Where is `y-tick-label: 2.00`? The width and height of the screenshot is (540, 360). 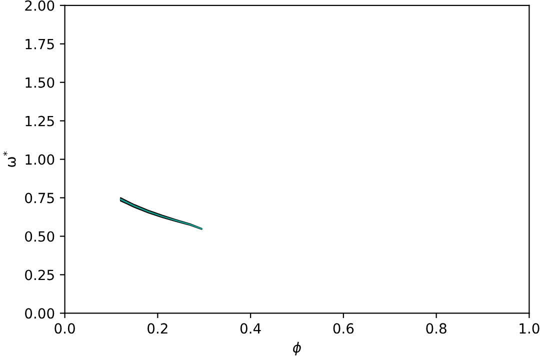 y-tick-label: 2.00 is located at coordinates (39, 5).